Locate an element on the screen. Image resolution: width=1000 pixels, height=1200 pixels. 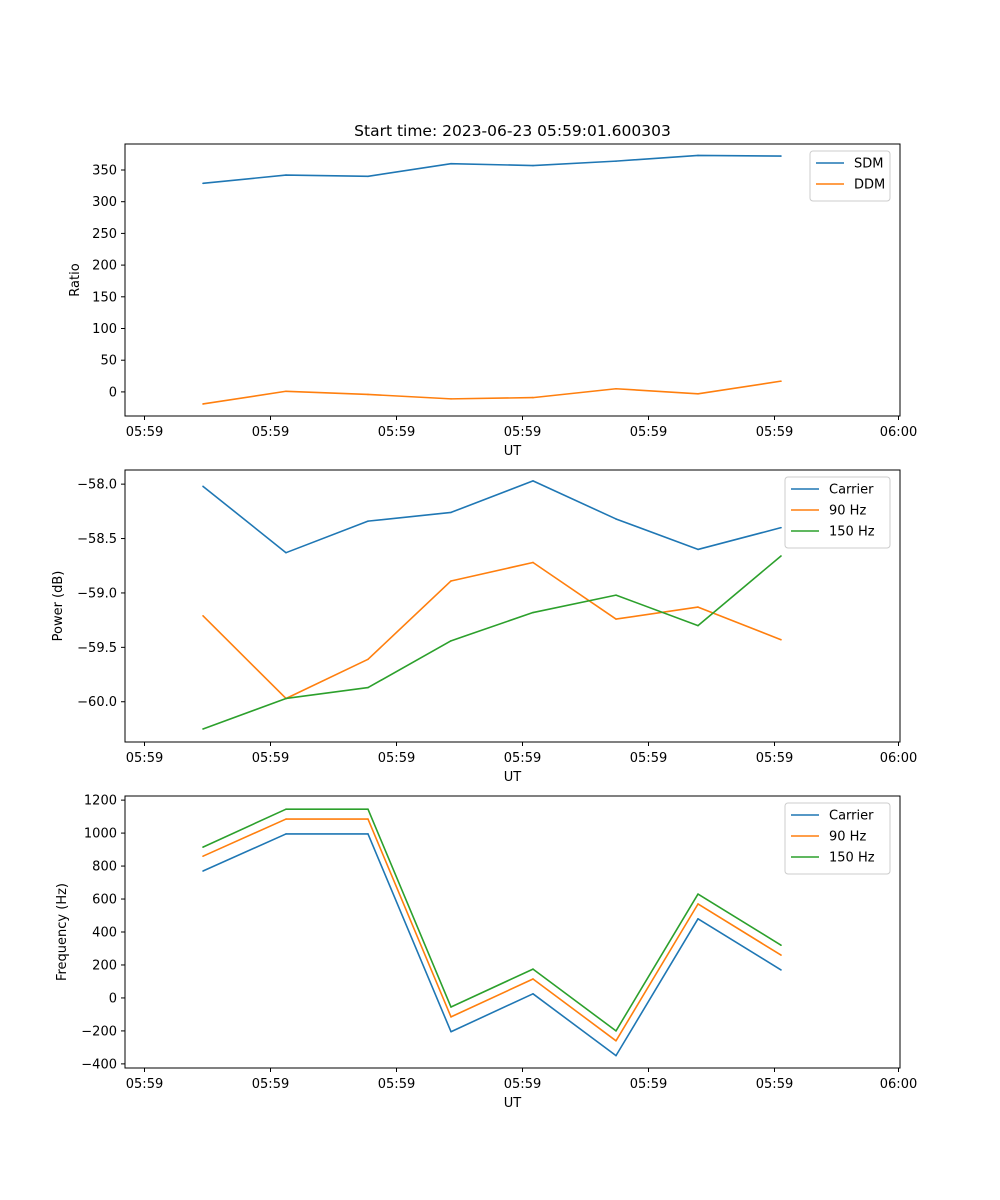
y-tick-label: −58.0 is located at coordinates (97, 485).